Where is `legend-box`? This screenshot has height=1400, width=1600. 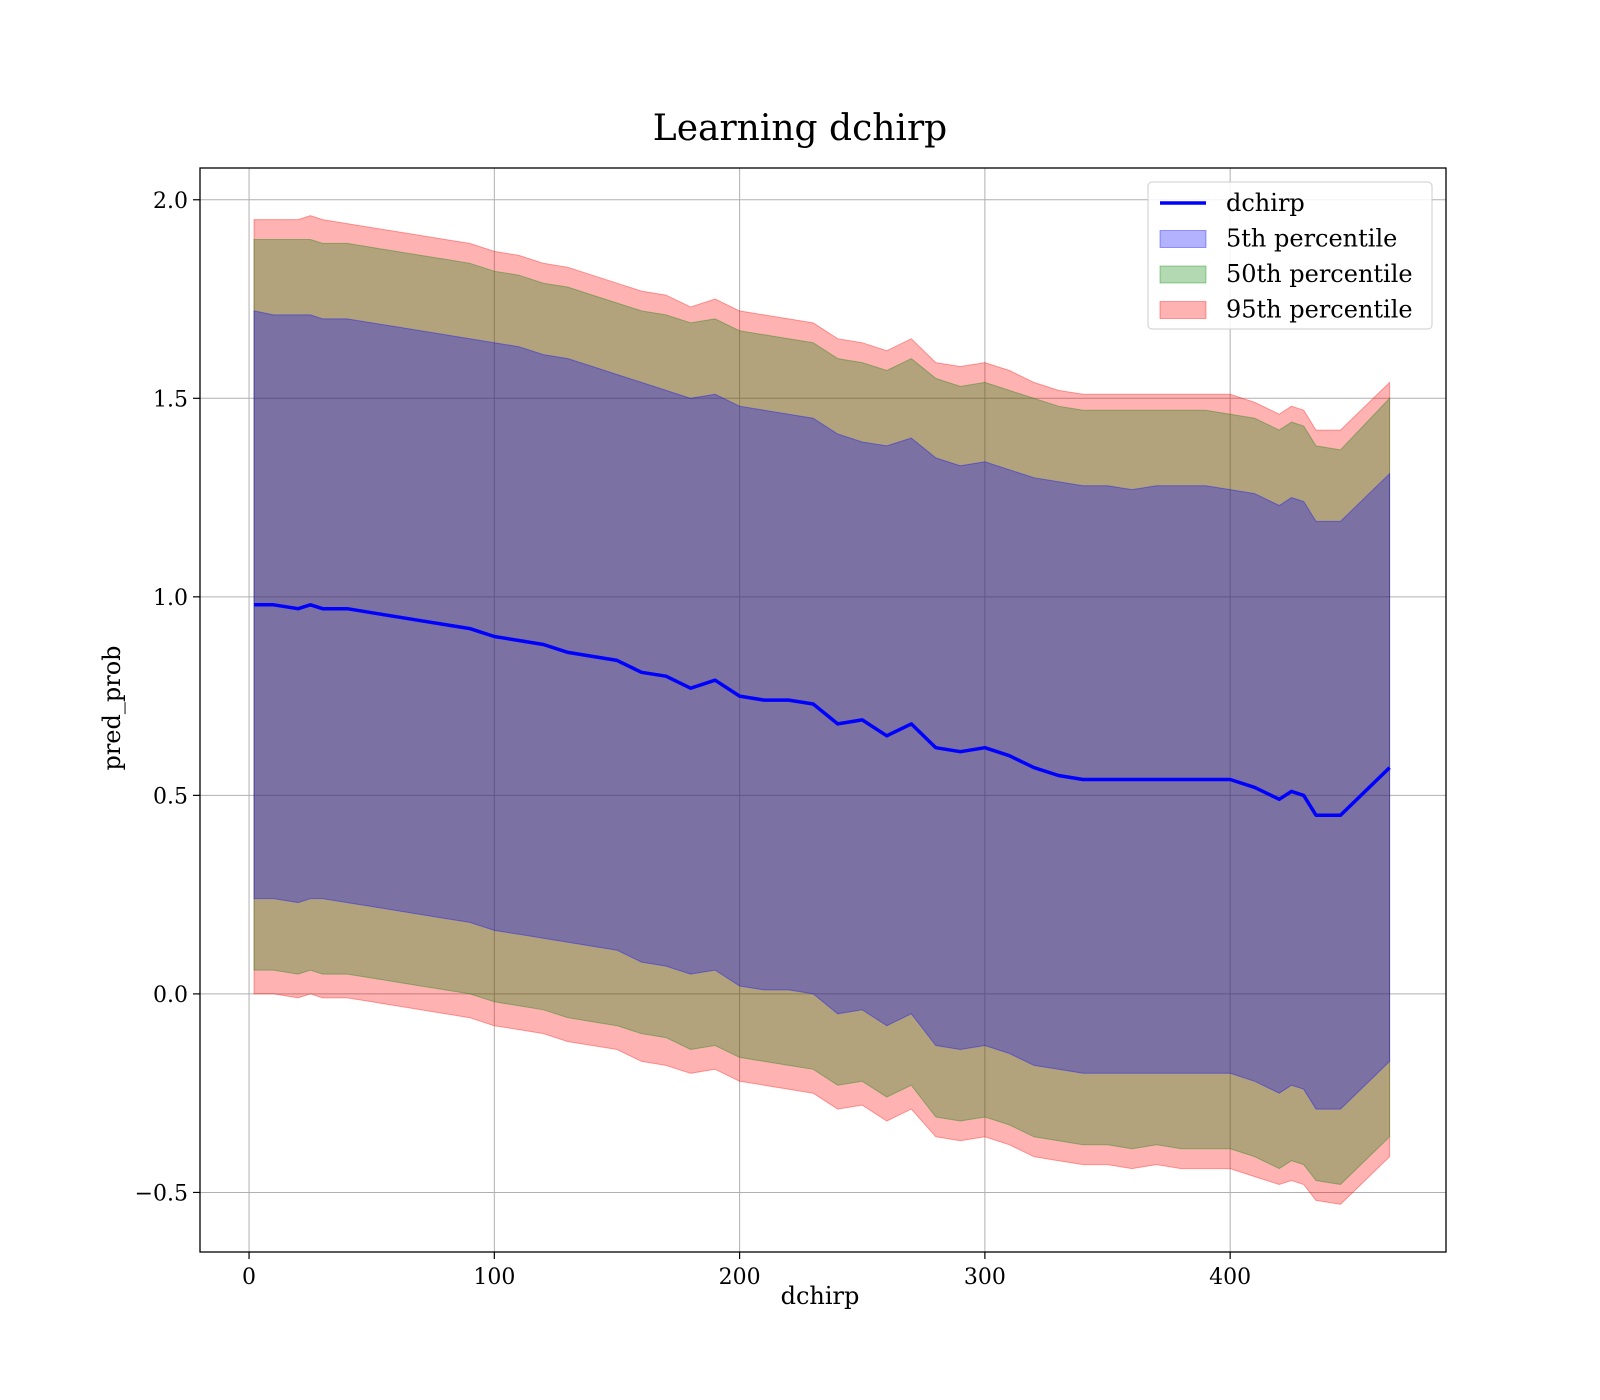
legend-box is located at coordinates (1290, 255).